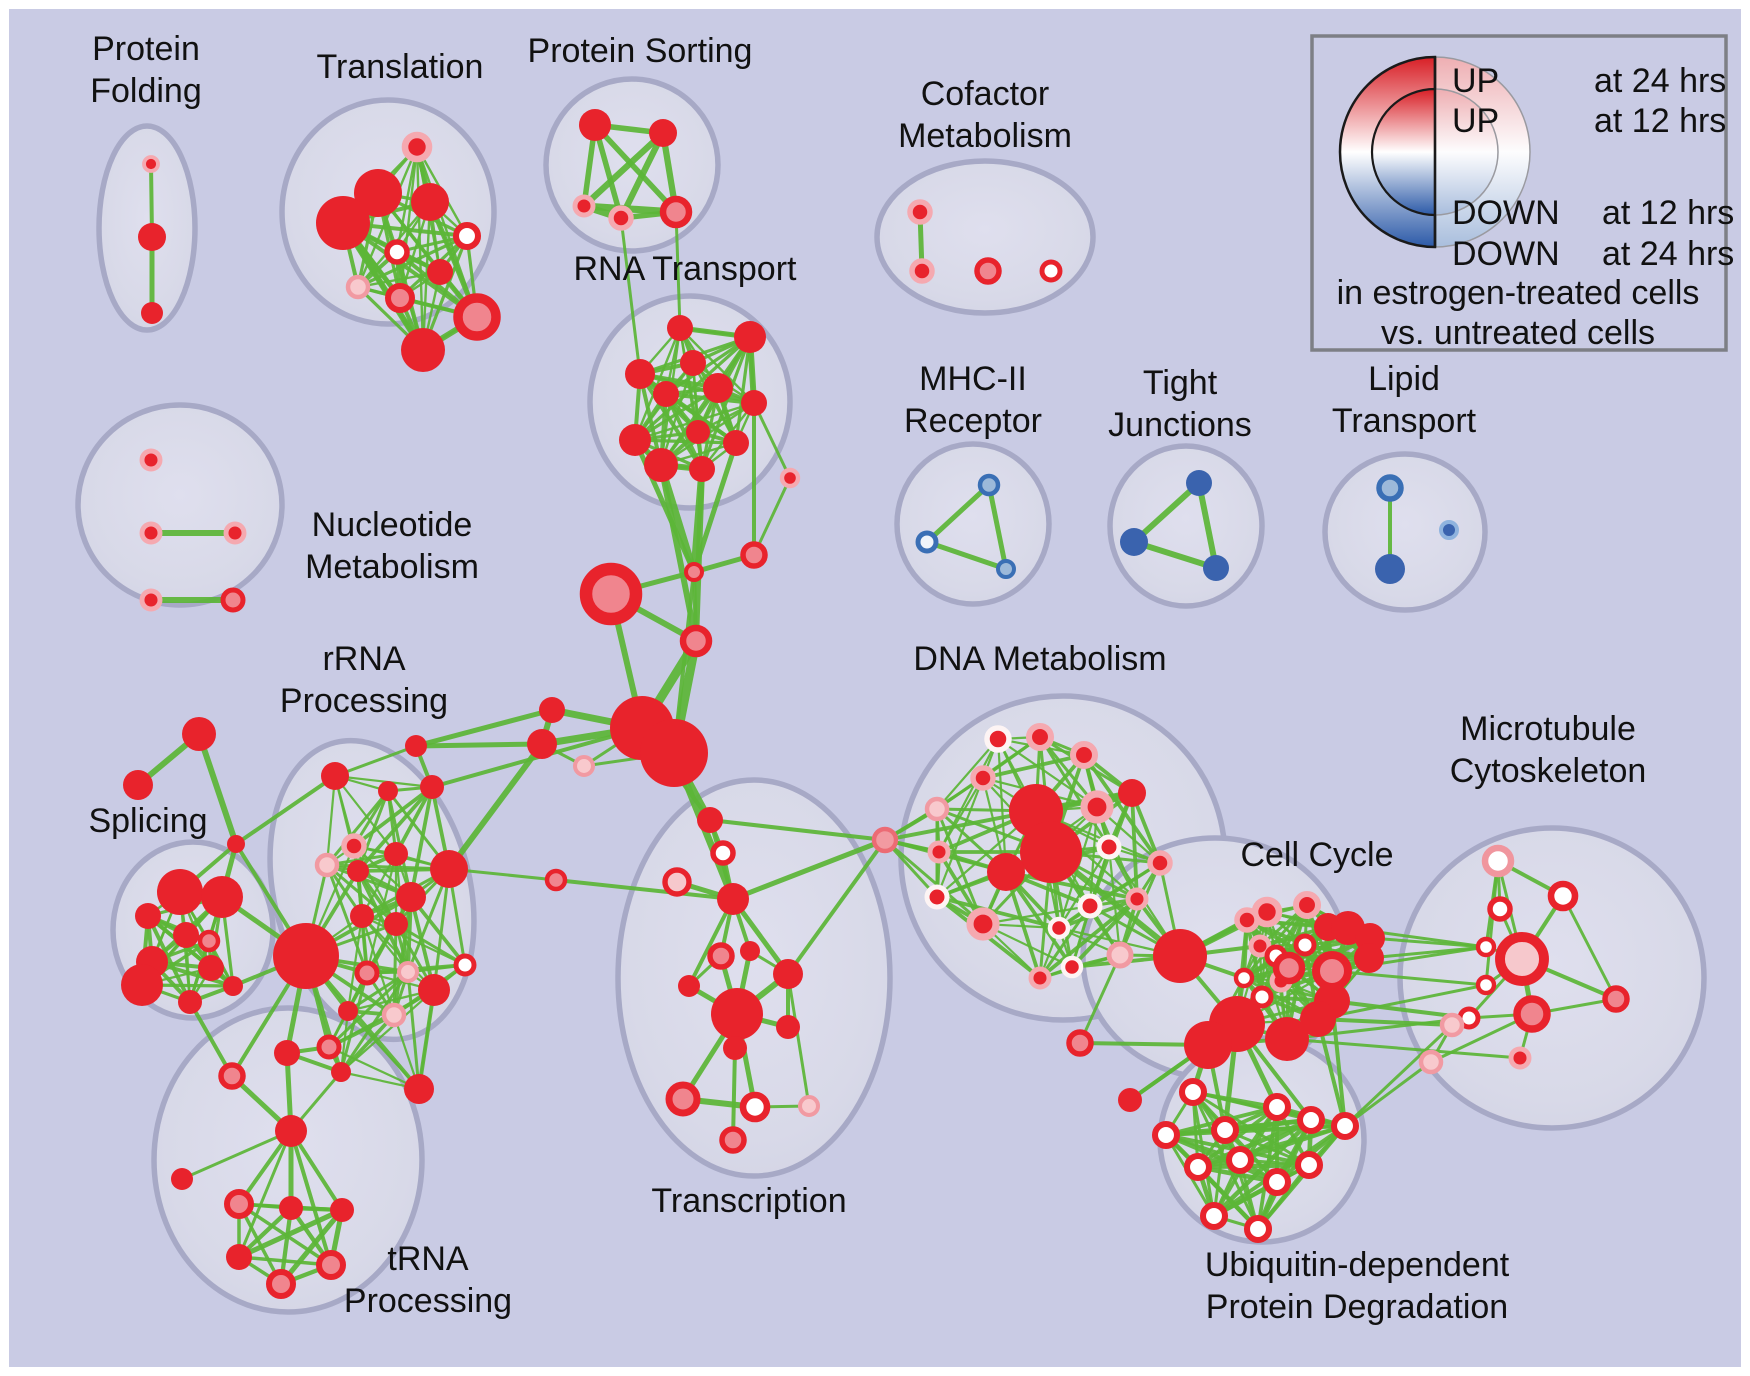  What do you see at coordinates (400, 67) in the screenshot?
I see `cluster-label-translation: Translation` at bounding box center [400, 67].